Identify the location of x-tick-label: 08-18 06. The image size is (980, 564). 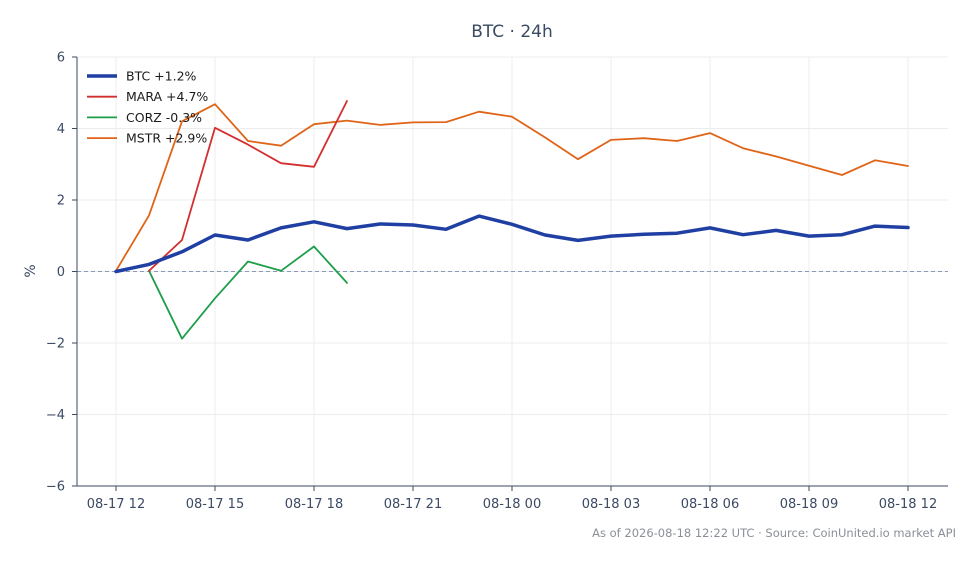
(710, 504).